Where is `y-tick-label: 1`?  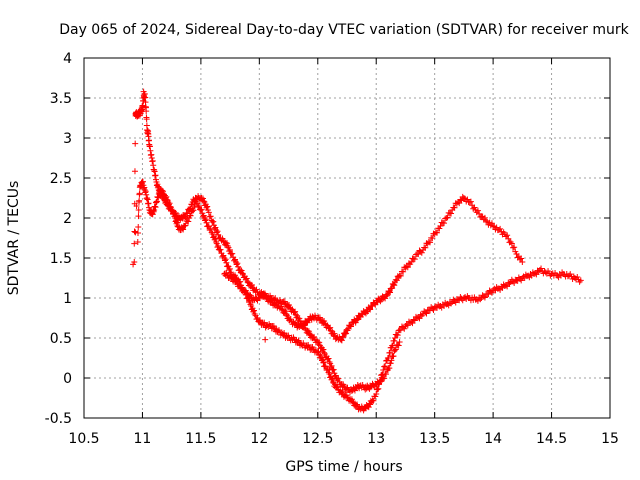 y-tick-label: 1 is located at coordinates (67, 299).